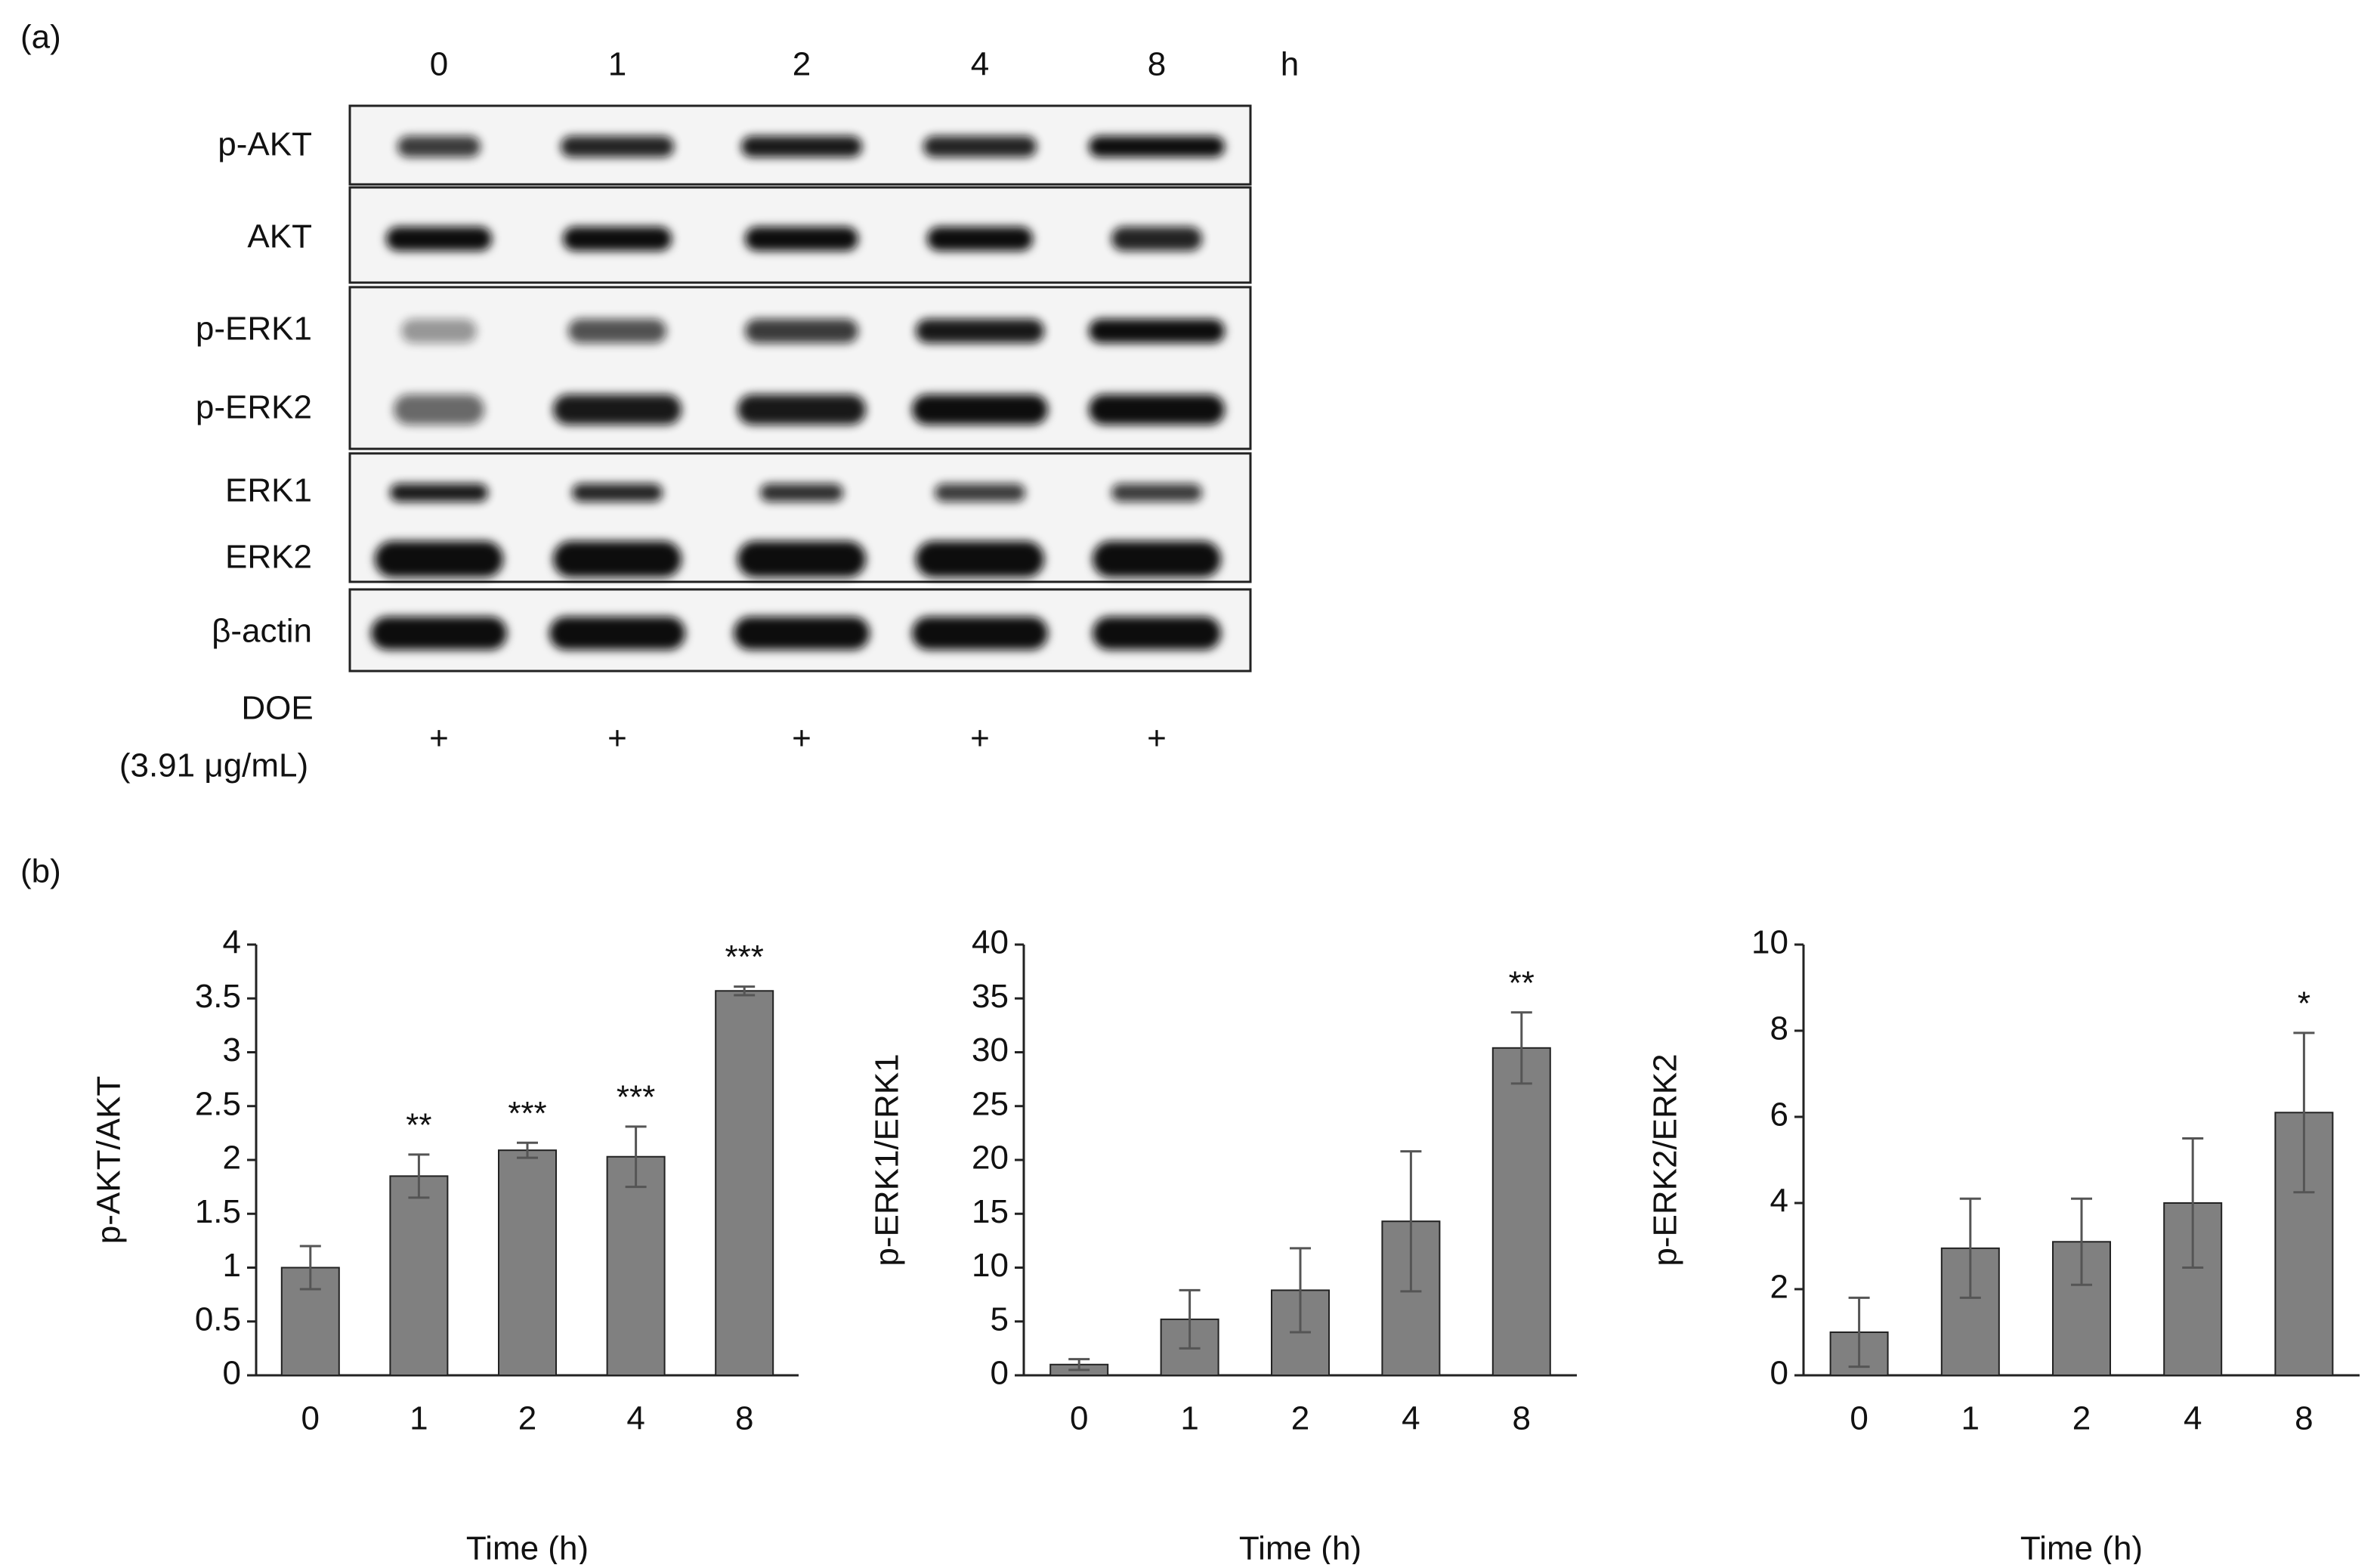  I want to click on y-tick-label: 3.5, so click(218, 996).